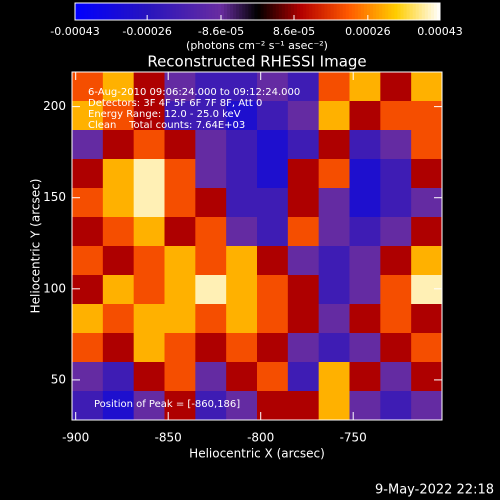  What do you see at coordinates (440, 31) in the screenshot?
I see `colorbar-tick-label: 0.00043` at bounding box center [440, 31].